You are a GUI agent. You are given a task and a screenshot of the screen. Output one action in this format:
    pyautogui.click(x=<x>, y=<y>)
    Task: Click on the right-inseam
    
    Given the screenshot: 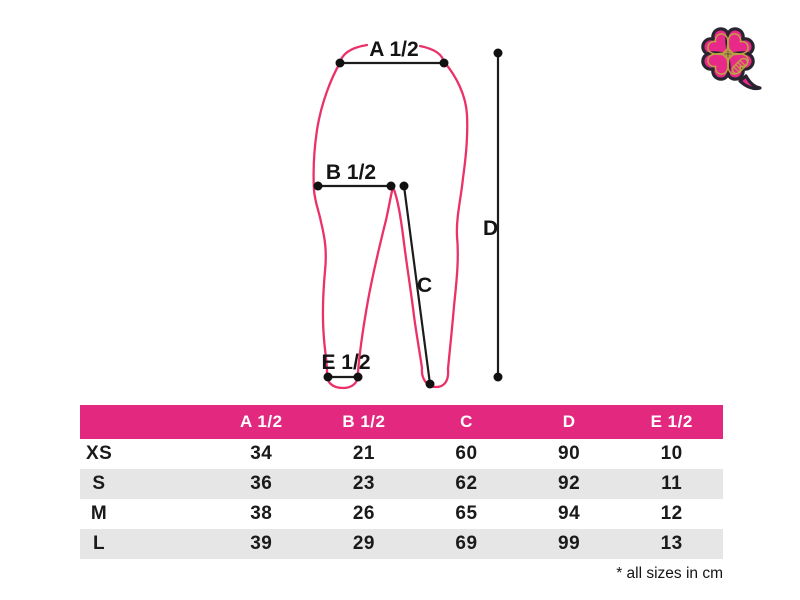 What is the action you would take?
    pyautogui.click(x=407, y=277)
    